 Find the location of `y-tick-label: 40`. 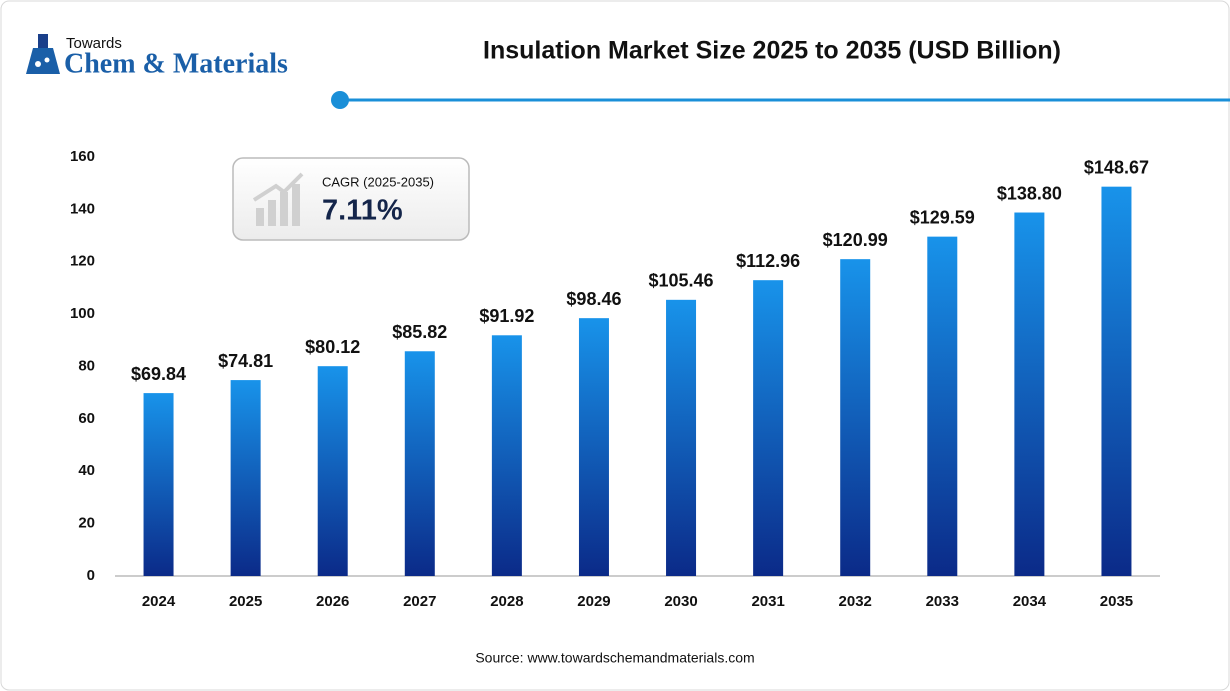

y-tick-label: 40 is located at coordinates (86, 470).